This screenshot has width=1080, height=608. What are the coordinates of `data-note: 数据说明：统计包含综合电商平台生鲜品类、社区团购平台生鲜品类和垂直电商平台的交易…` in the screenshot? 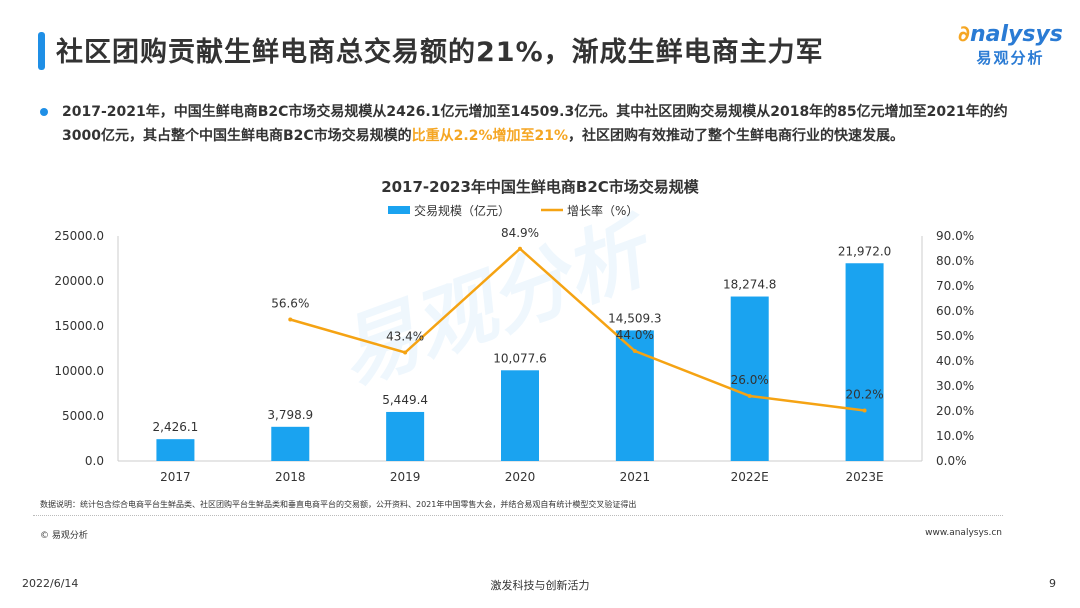 It's located at (338, 504).